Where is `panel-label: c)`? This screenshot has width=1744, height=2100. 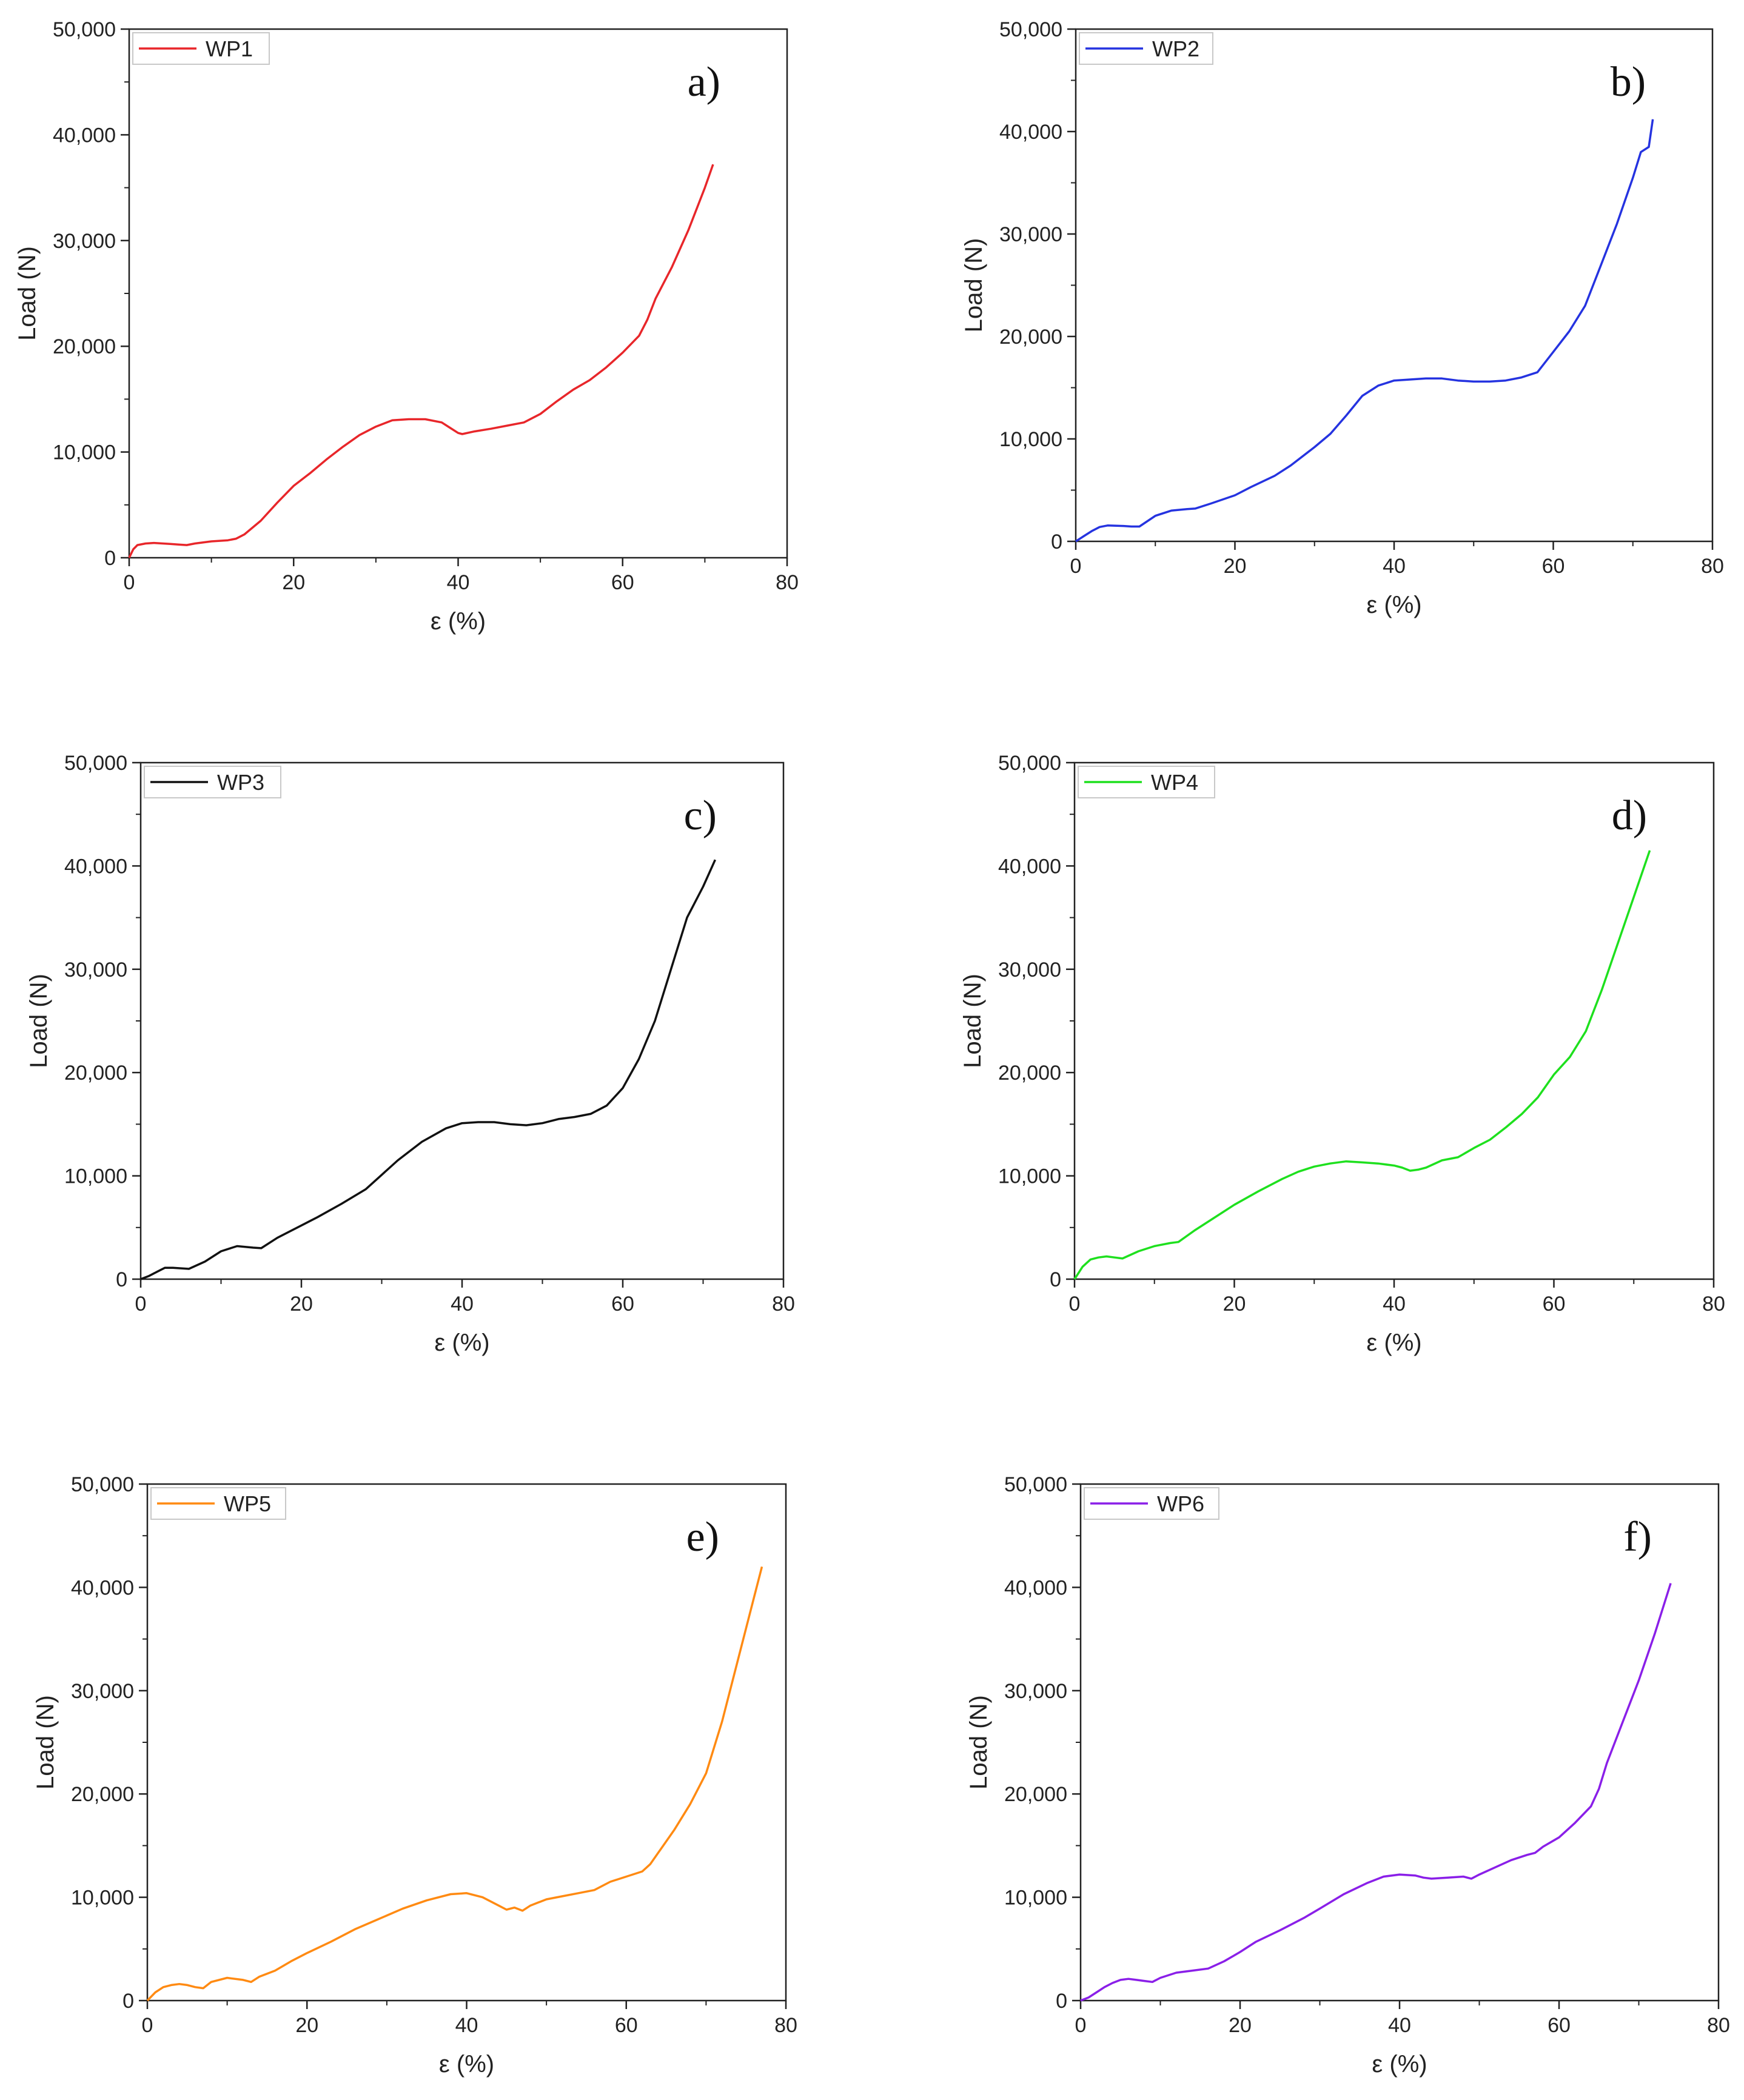 panel-label: c) is located at coordinates (700, 815).